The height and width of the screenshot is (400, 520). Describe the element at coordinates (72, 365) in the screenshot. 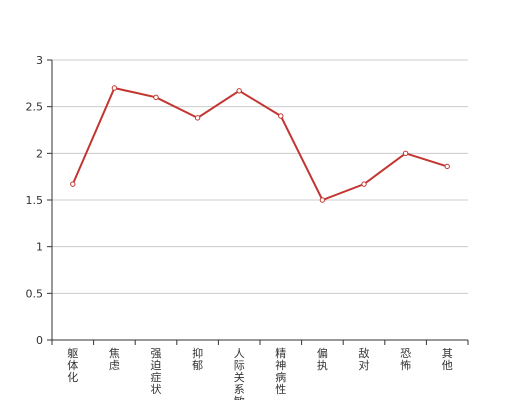

I see `x-tick-label: 躯体化` at that location.